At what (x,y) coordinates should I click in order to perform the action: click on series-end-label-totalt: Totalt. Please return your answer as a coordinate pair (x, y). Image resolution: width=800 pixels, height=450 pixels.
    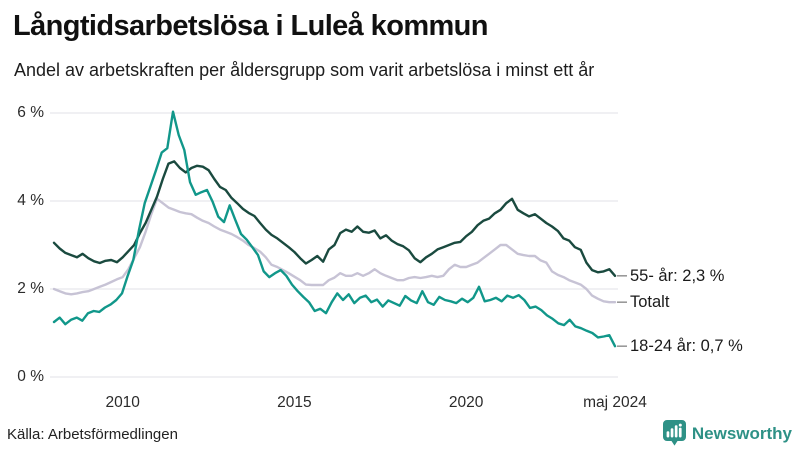
    Looking at the image, I should click on (650, 302).